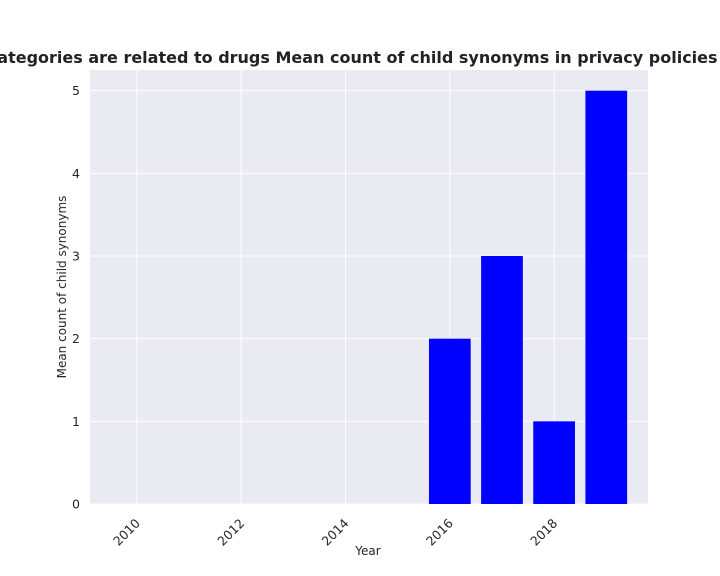 This screenshot has height=576, width=720. What do you see at coordinates (554, 462) in the screenshot?
I see `bar-2018` at bounding box center [554, 462].